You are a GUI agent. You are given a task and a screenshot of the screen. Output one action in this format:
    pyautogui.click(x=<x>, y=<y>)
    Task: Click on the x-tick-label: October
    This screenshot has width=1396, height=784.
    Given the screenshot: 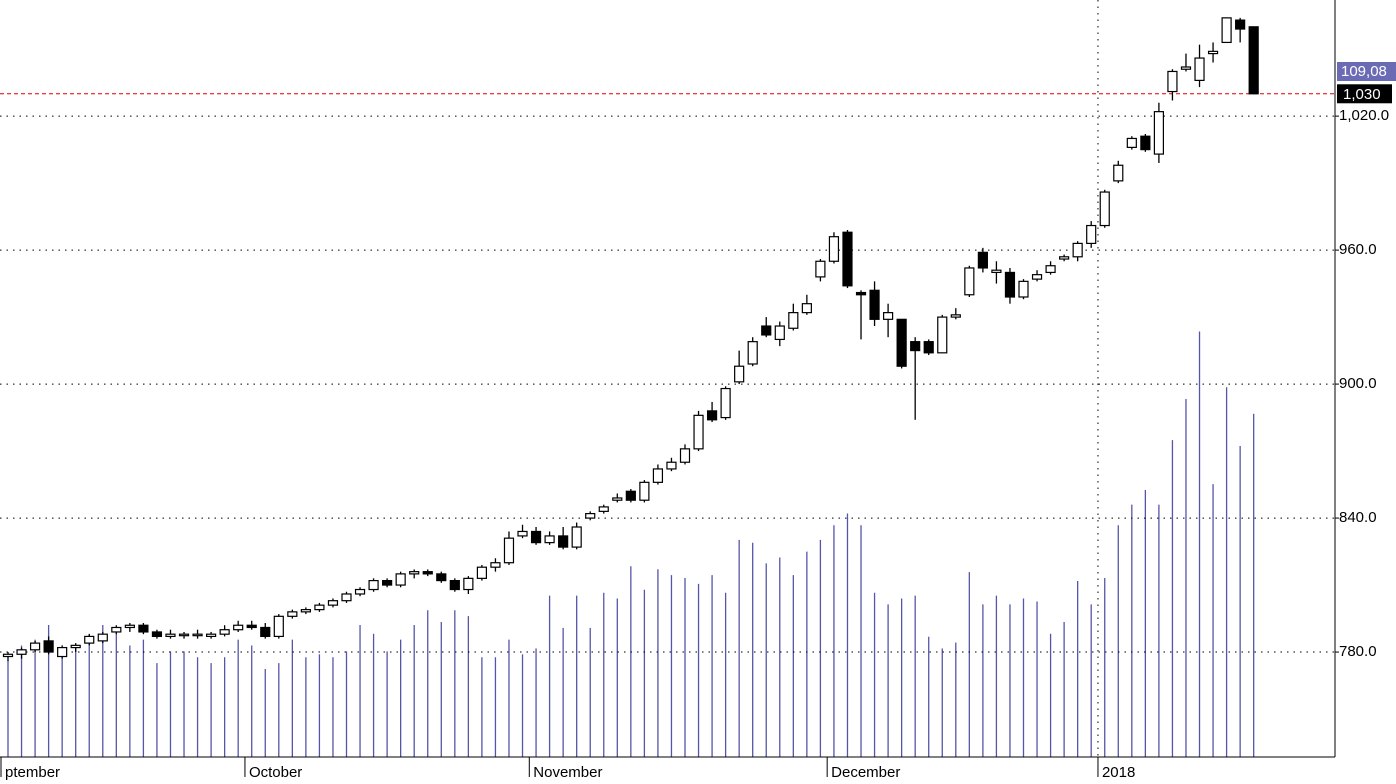 What is the action you would take?
    pyautogui.click(x=275, y=772)
    